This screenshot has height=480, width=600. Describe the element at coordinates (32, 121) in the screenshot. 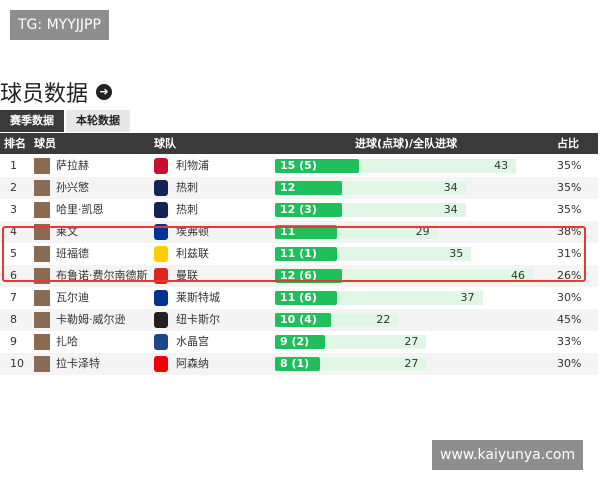

I see `tab: 赛季数据` at that location.